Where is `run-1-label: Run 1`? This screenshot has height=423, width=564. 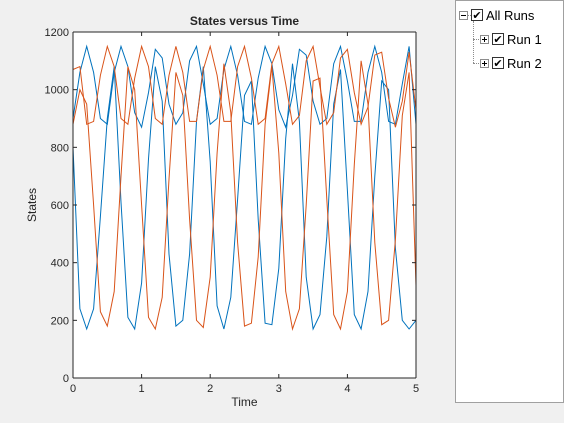
run-1-label: Run 1 is located at coordinates (524, 39).